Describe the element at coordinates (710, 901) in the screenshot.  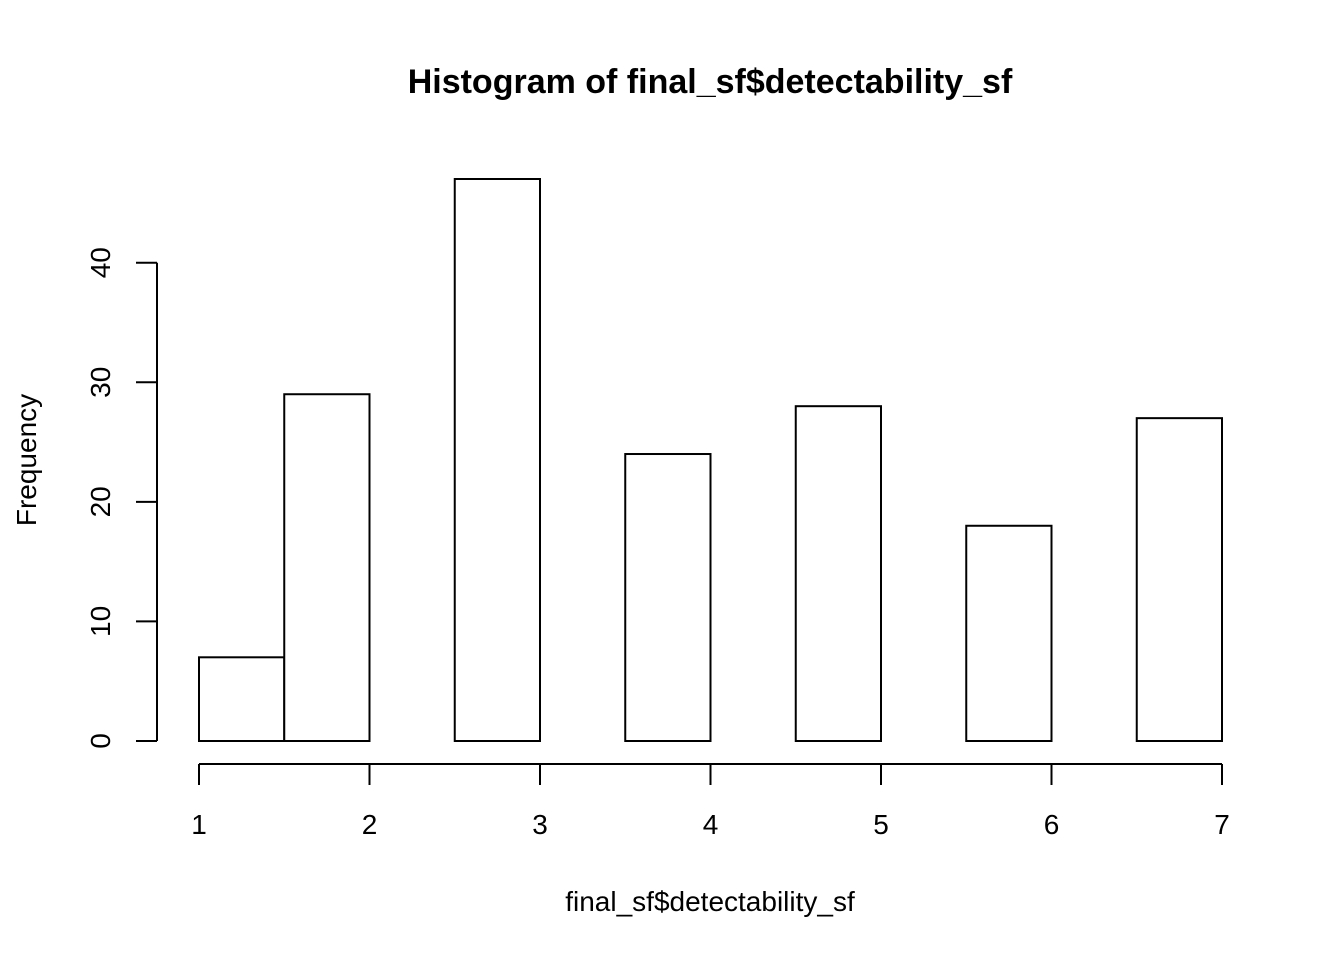
I see `x-axis-label: final_sf$detectability_sf` at that location.